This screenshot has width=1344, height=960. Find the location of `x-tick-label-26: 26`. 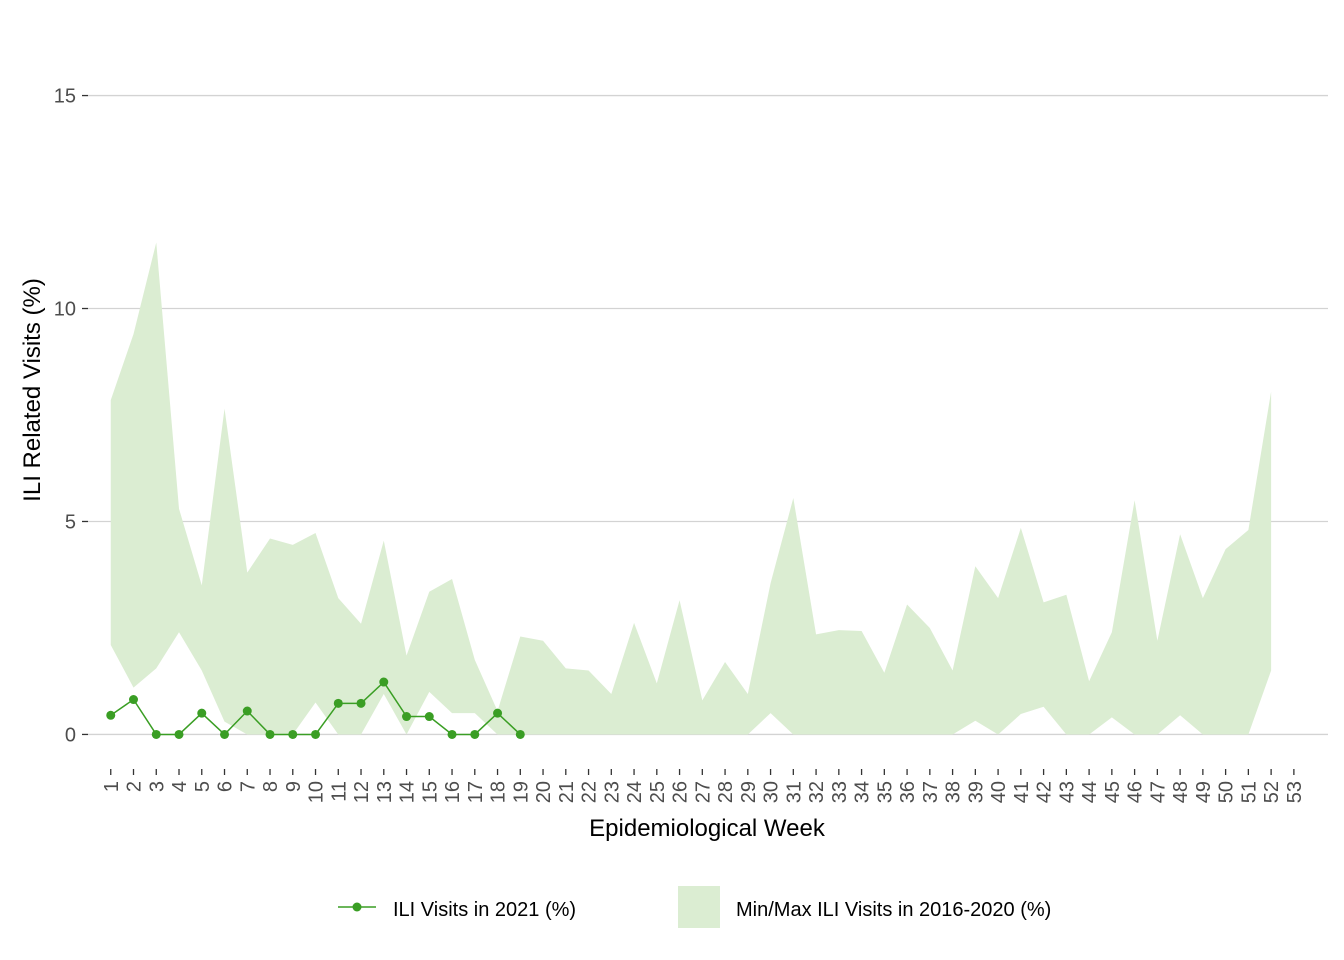

x-tick-label-26: 26 is located at coordinates (681, 792).